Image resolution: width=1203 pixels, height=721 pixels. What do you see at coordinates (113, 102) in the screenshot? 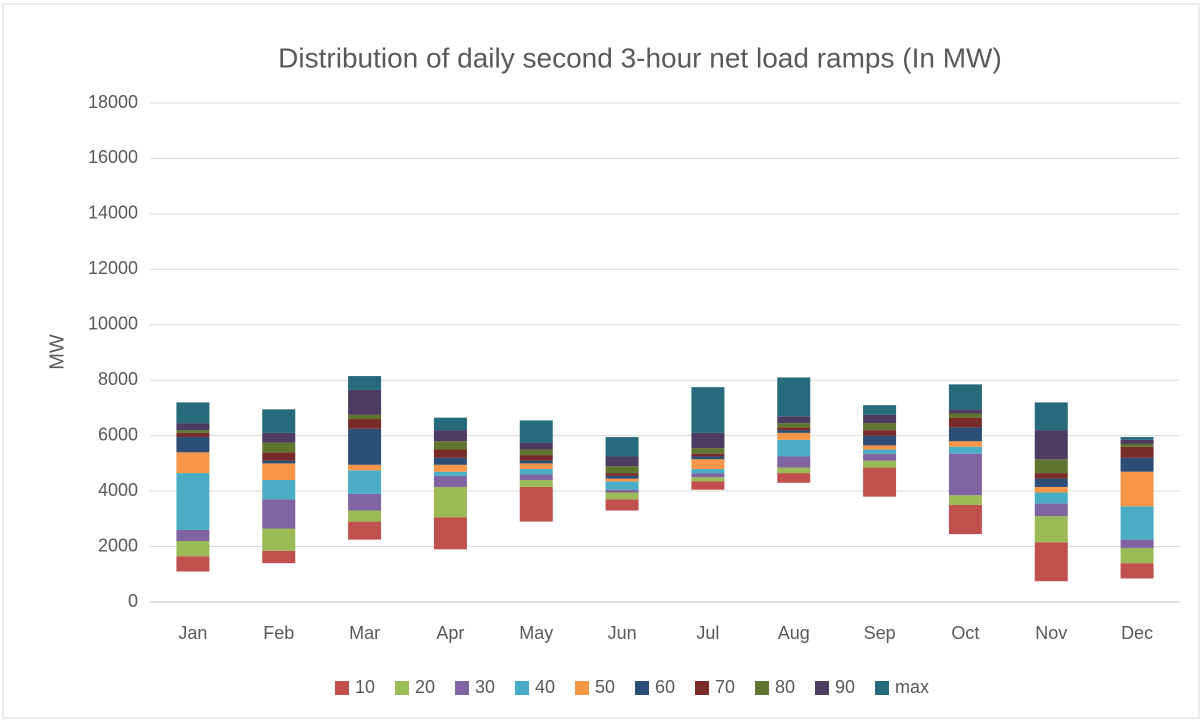
I see `y-tick-label: 18000` at bounding box center [113, 102].